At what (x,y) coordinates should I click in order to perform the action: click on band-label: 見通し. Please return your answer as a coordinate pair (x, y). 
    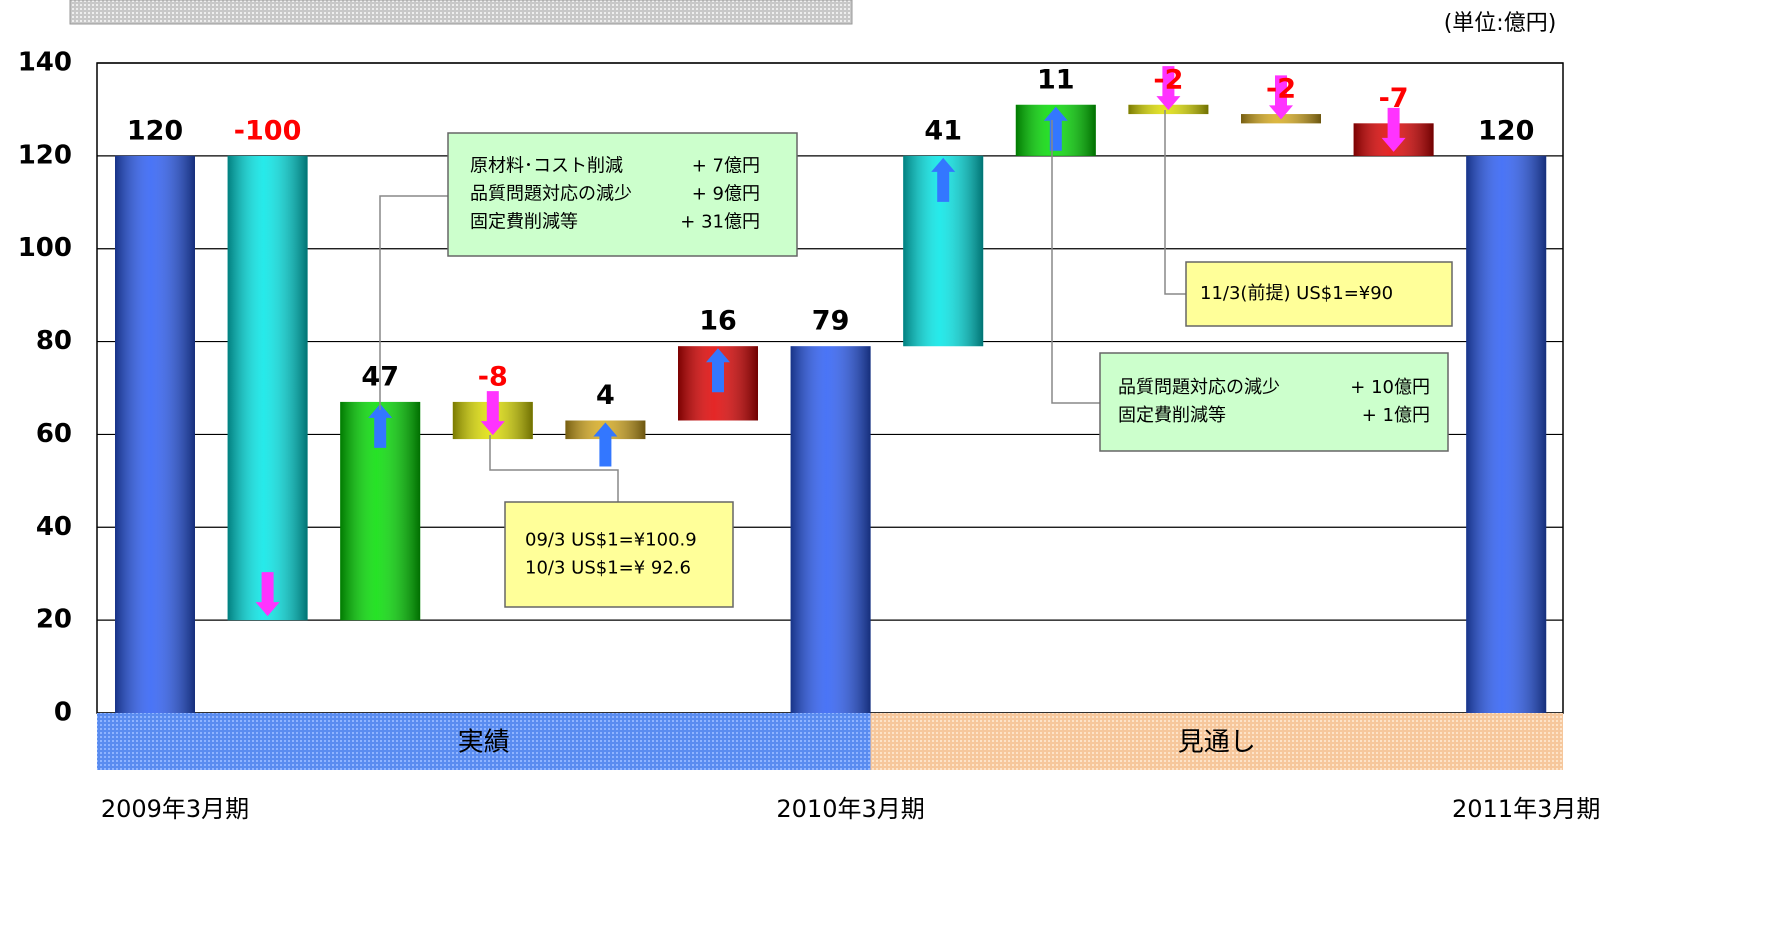
    Looking at the image, I should click on (1217, 743).